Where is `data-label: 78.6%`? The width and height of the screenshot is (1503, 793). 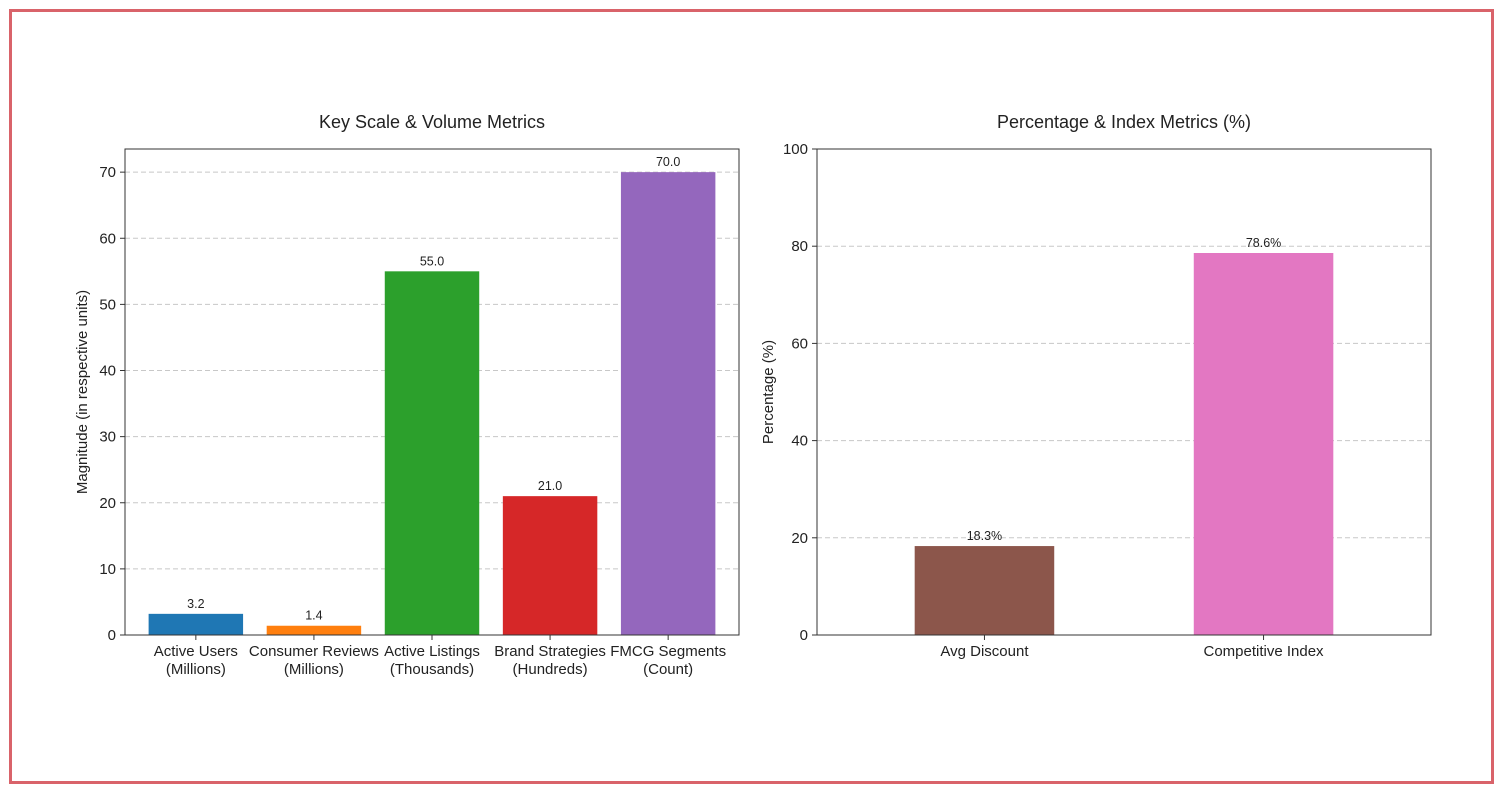
data-label: 78.6% is located at coordinates (1263, 243).